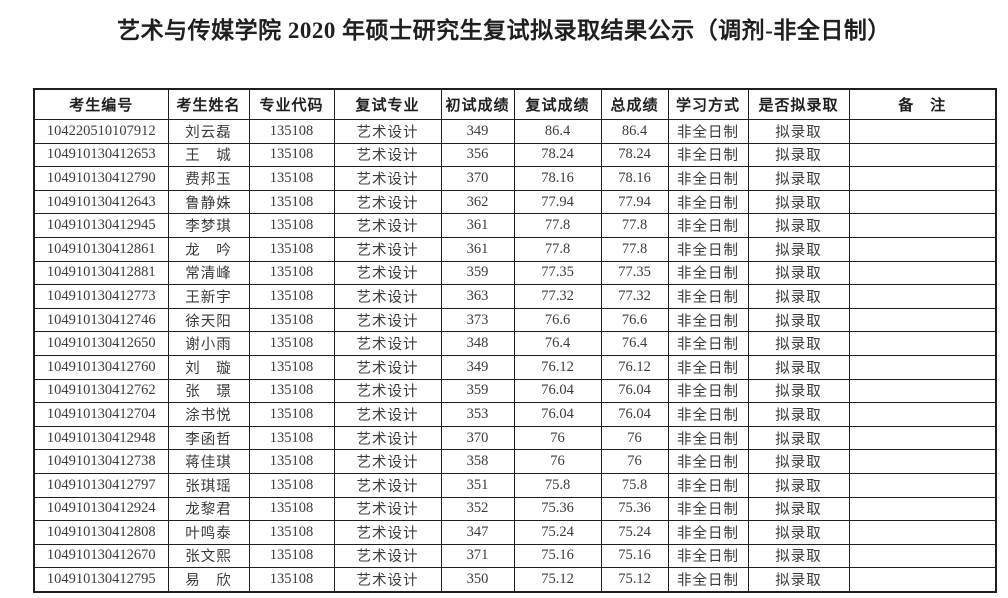  Describe the element at coordinates (557, 202) in the screenshot. I see `cell-retest_score: 77.94` at that location.